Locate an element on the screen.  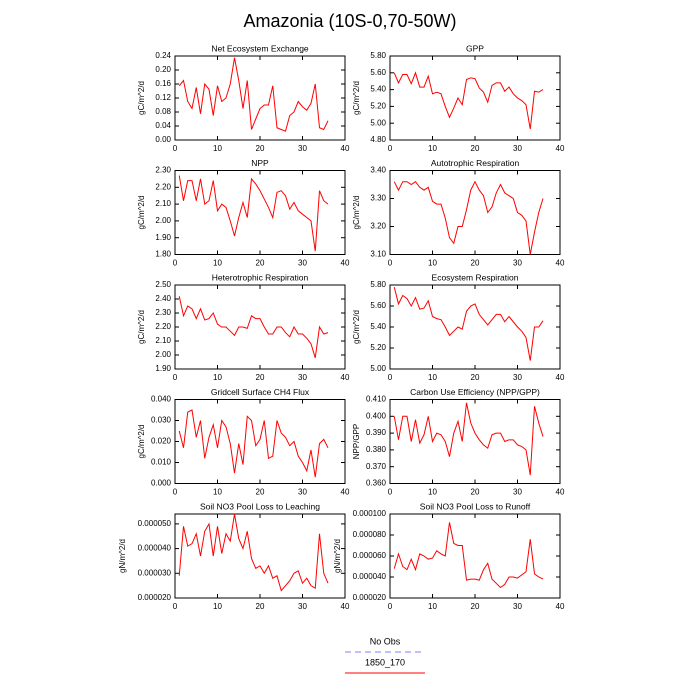
y-tick-label: 3.40 is located at coordinates (378, 170).